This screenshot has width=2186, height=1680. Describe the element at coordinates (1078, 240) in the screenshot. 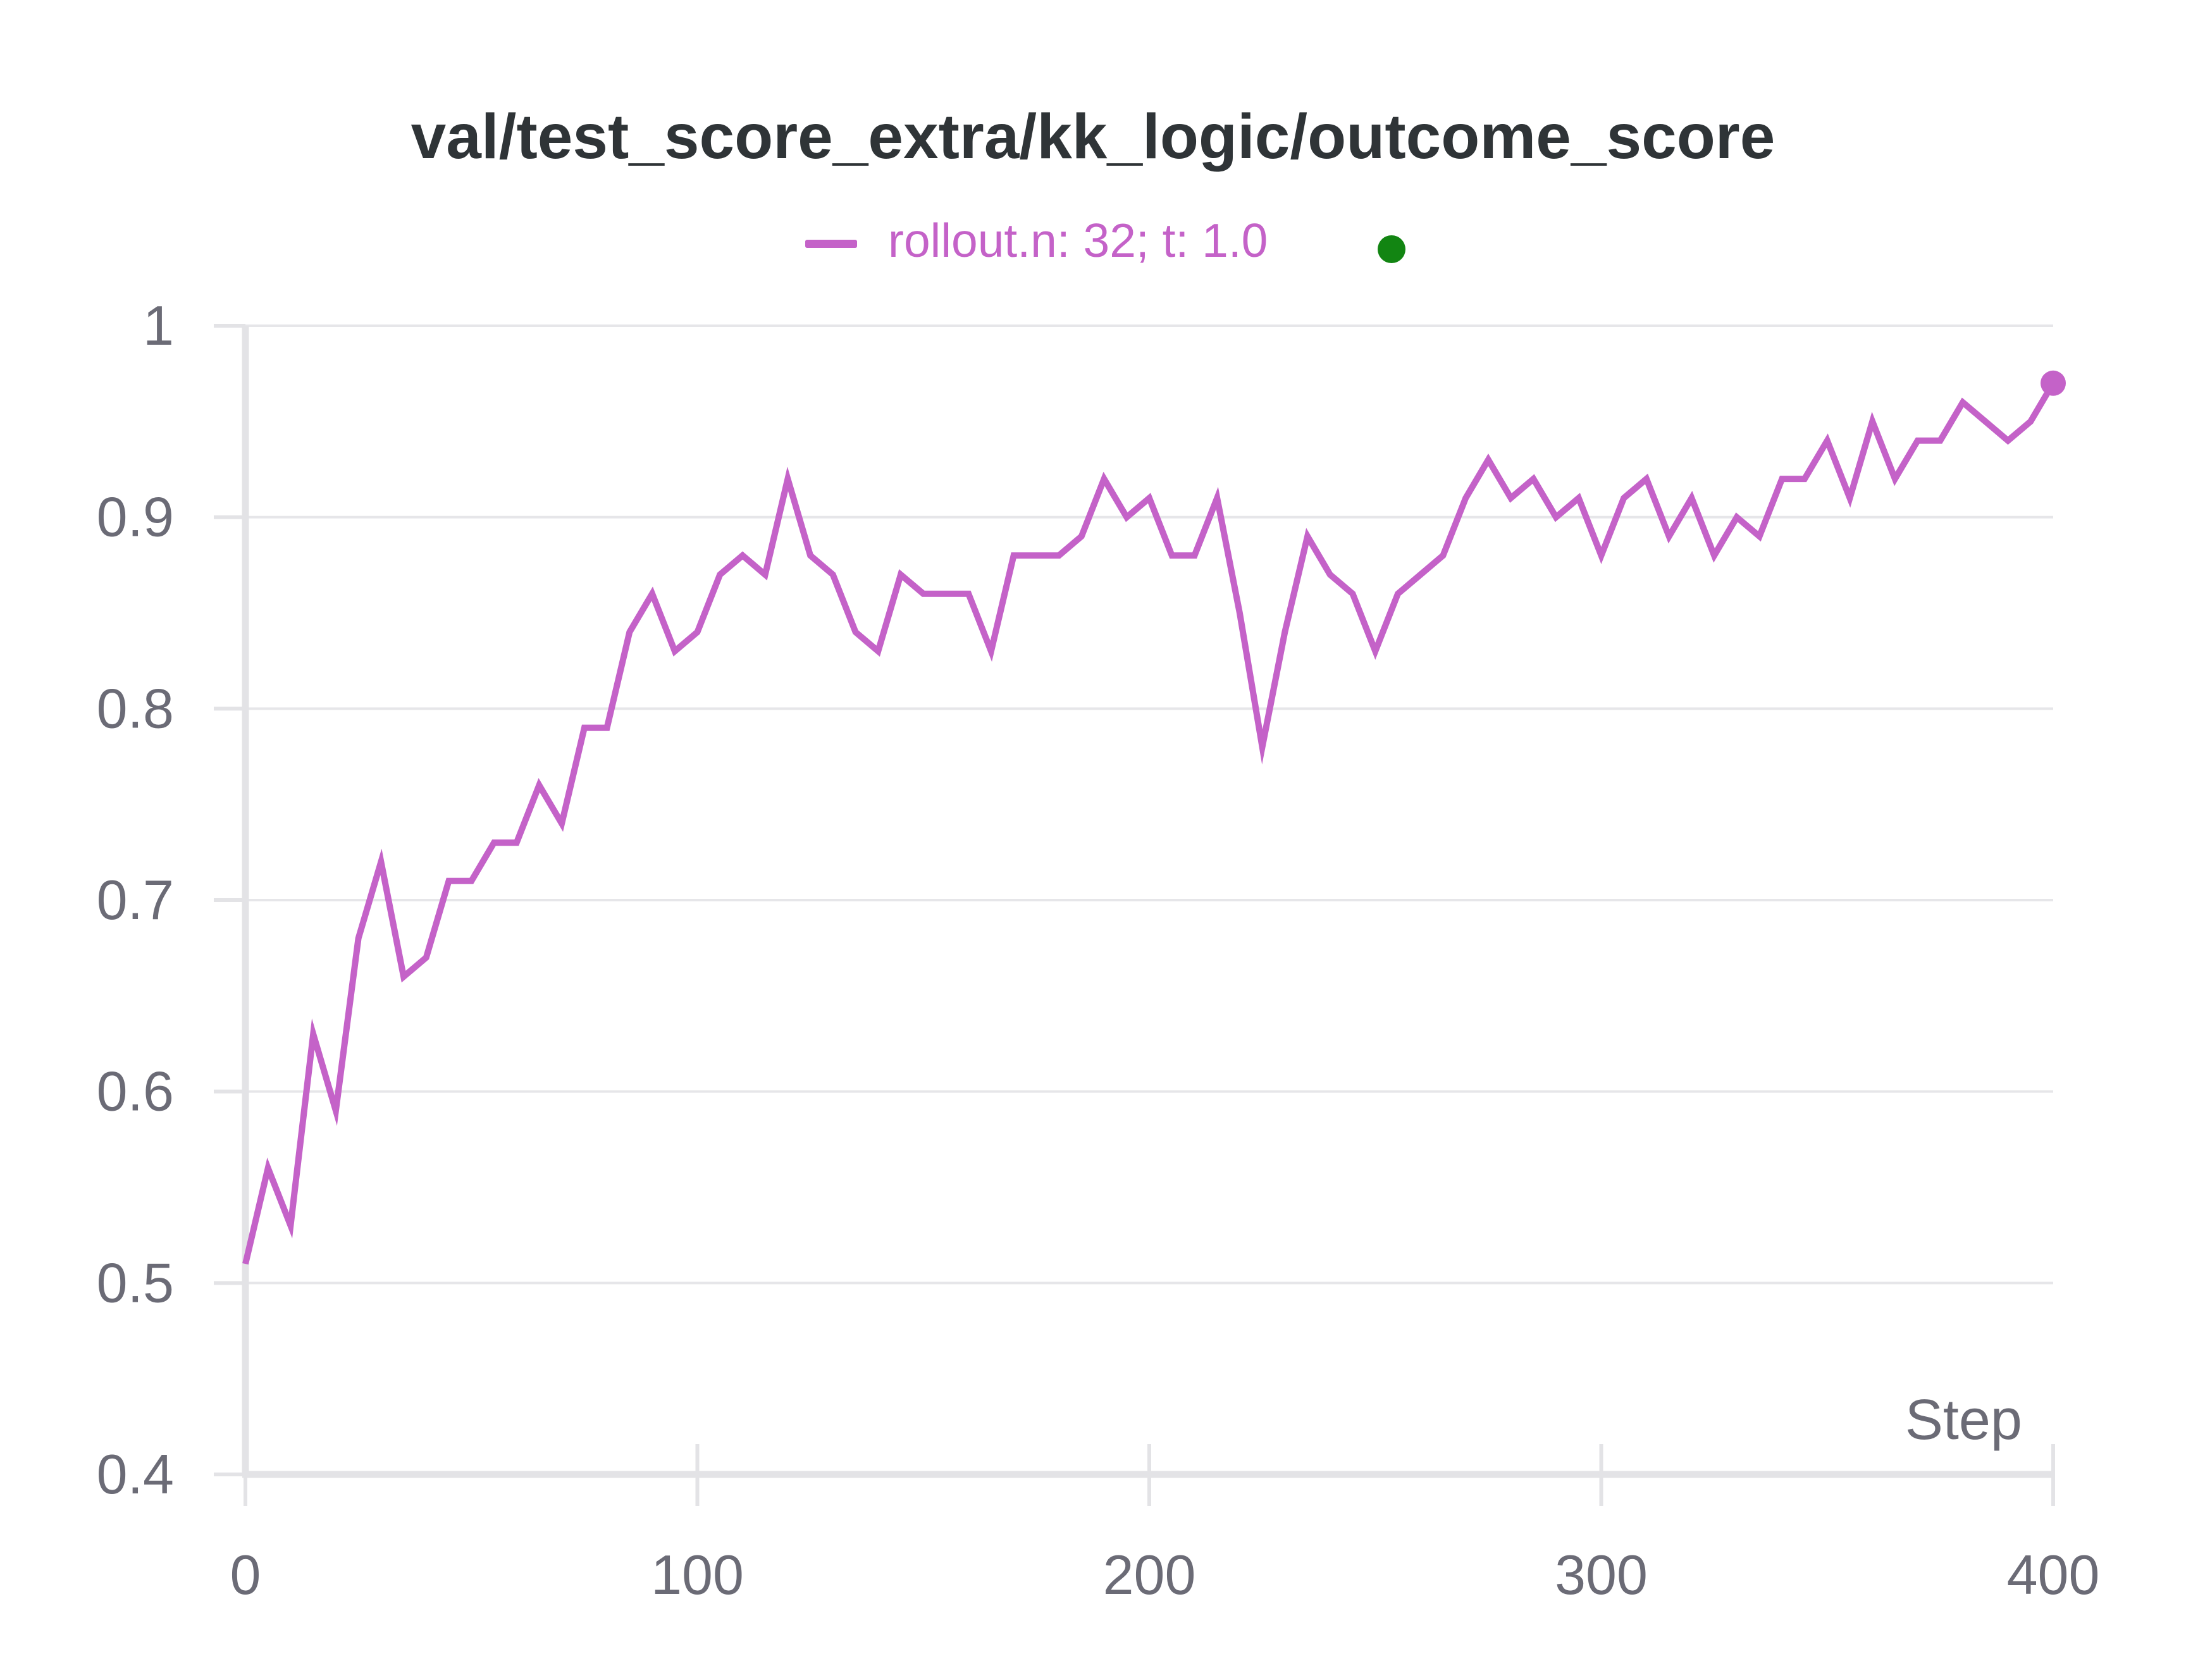

I see `legend-series-label: rollout.n: 32; t: 1.0` at that location.